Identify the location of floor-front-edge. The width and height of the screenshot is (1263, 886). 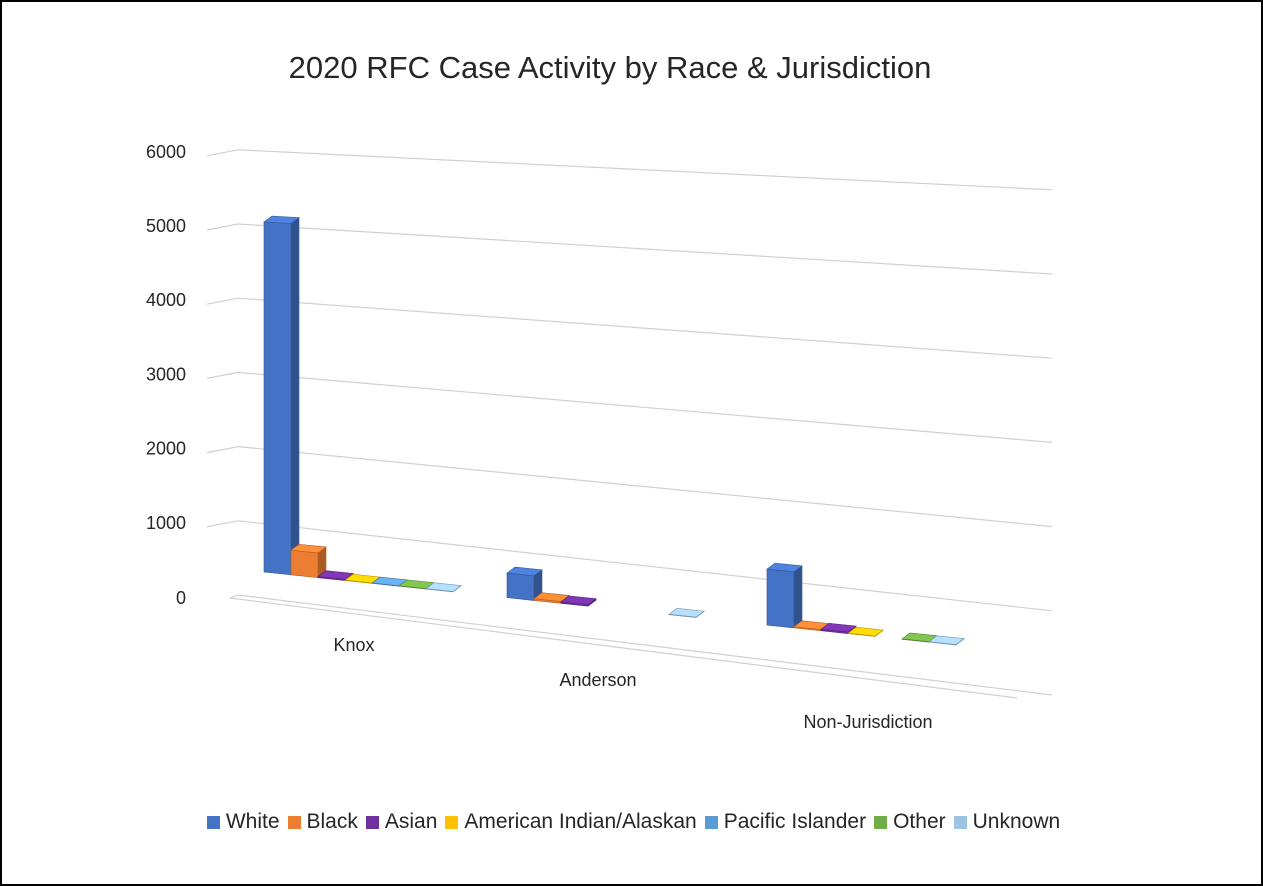
(623, 648).